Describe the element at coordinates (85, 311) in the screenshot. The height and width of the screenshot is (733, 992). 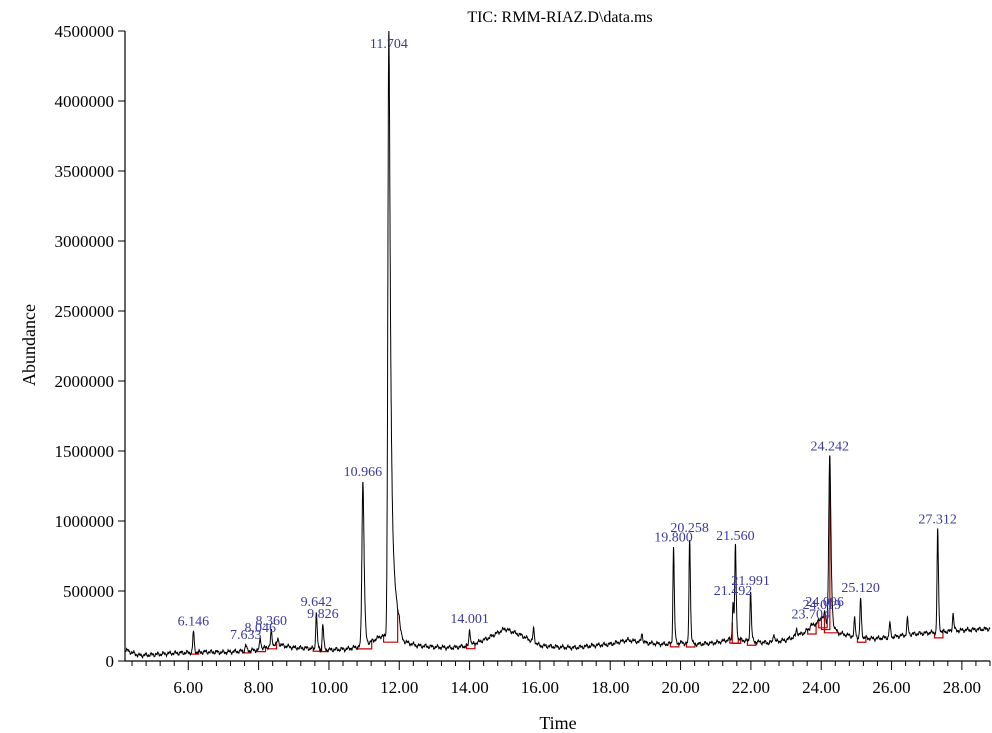
I see `y-tick-label: 2500000` at that location.